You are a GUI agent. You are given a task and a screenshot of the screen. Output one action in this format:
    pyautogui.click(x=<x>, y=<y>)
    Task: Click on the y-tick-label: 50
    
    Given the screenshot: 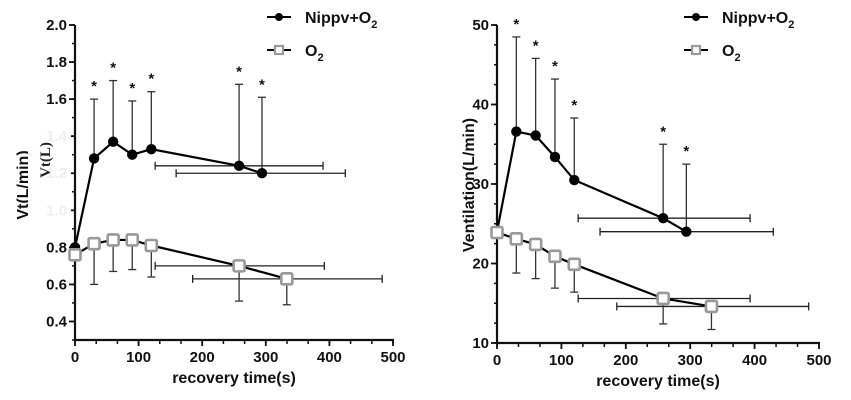 What is the action you would take?
    pyautogui.click(x=480, y=25)
    